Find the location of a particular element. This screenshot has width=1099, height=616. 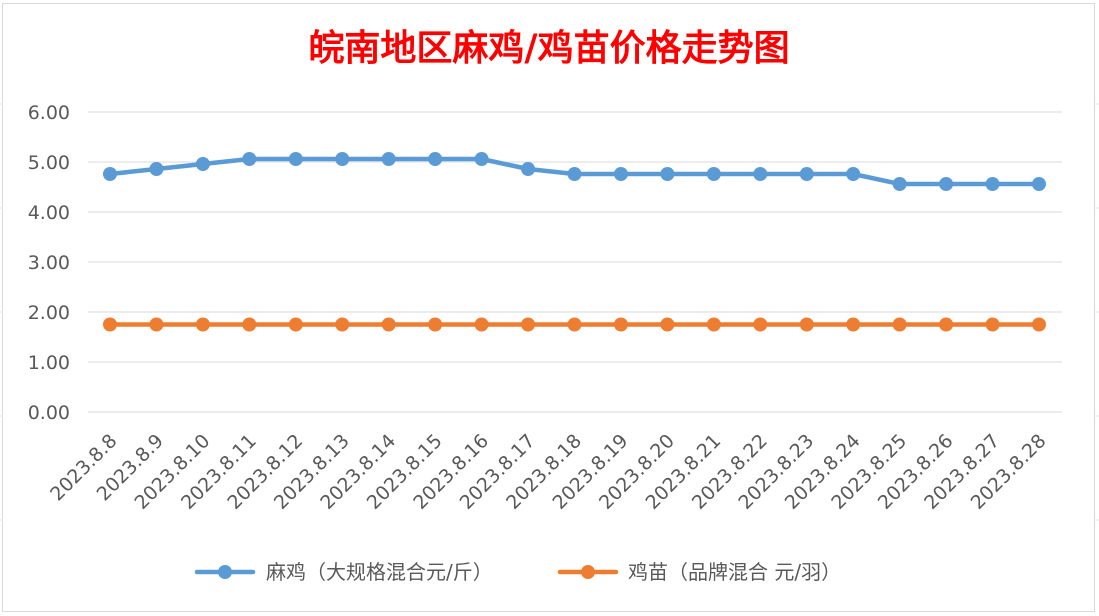

y-tick-label: 3.00 is located at coordinates (49, 263).